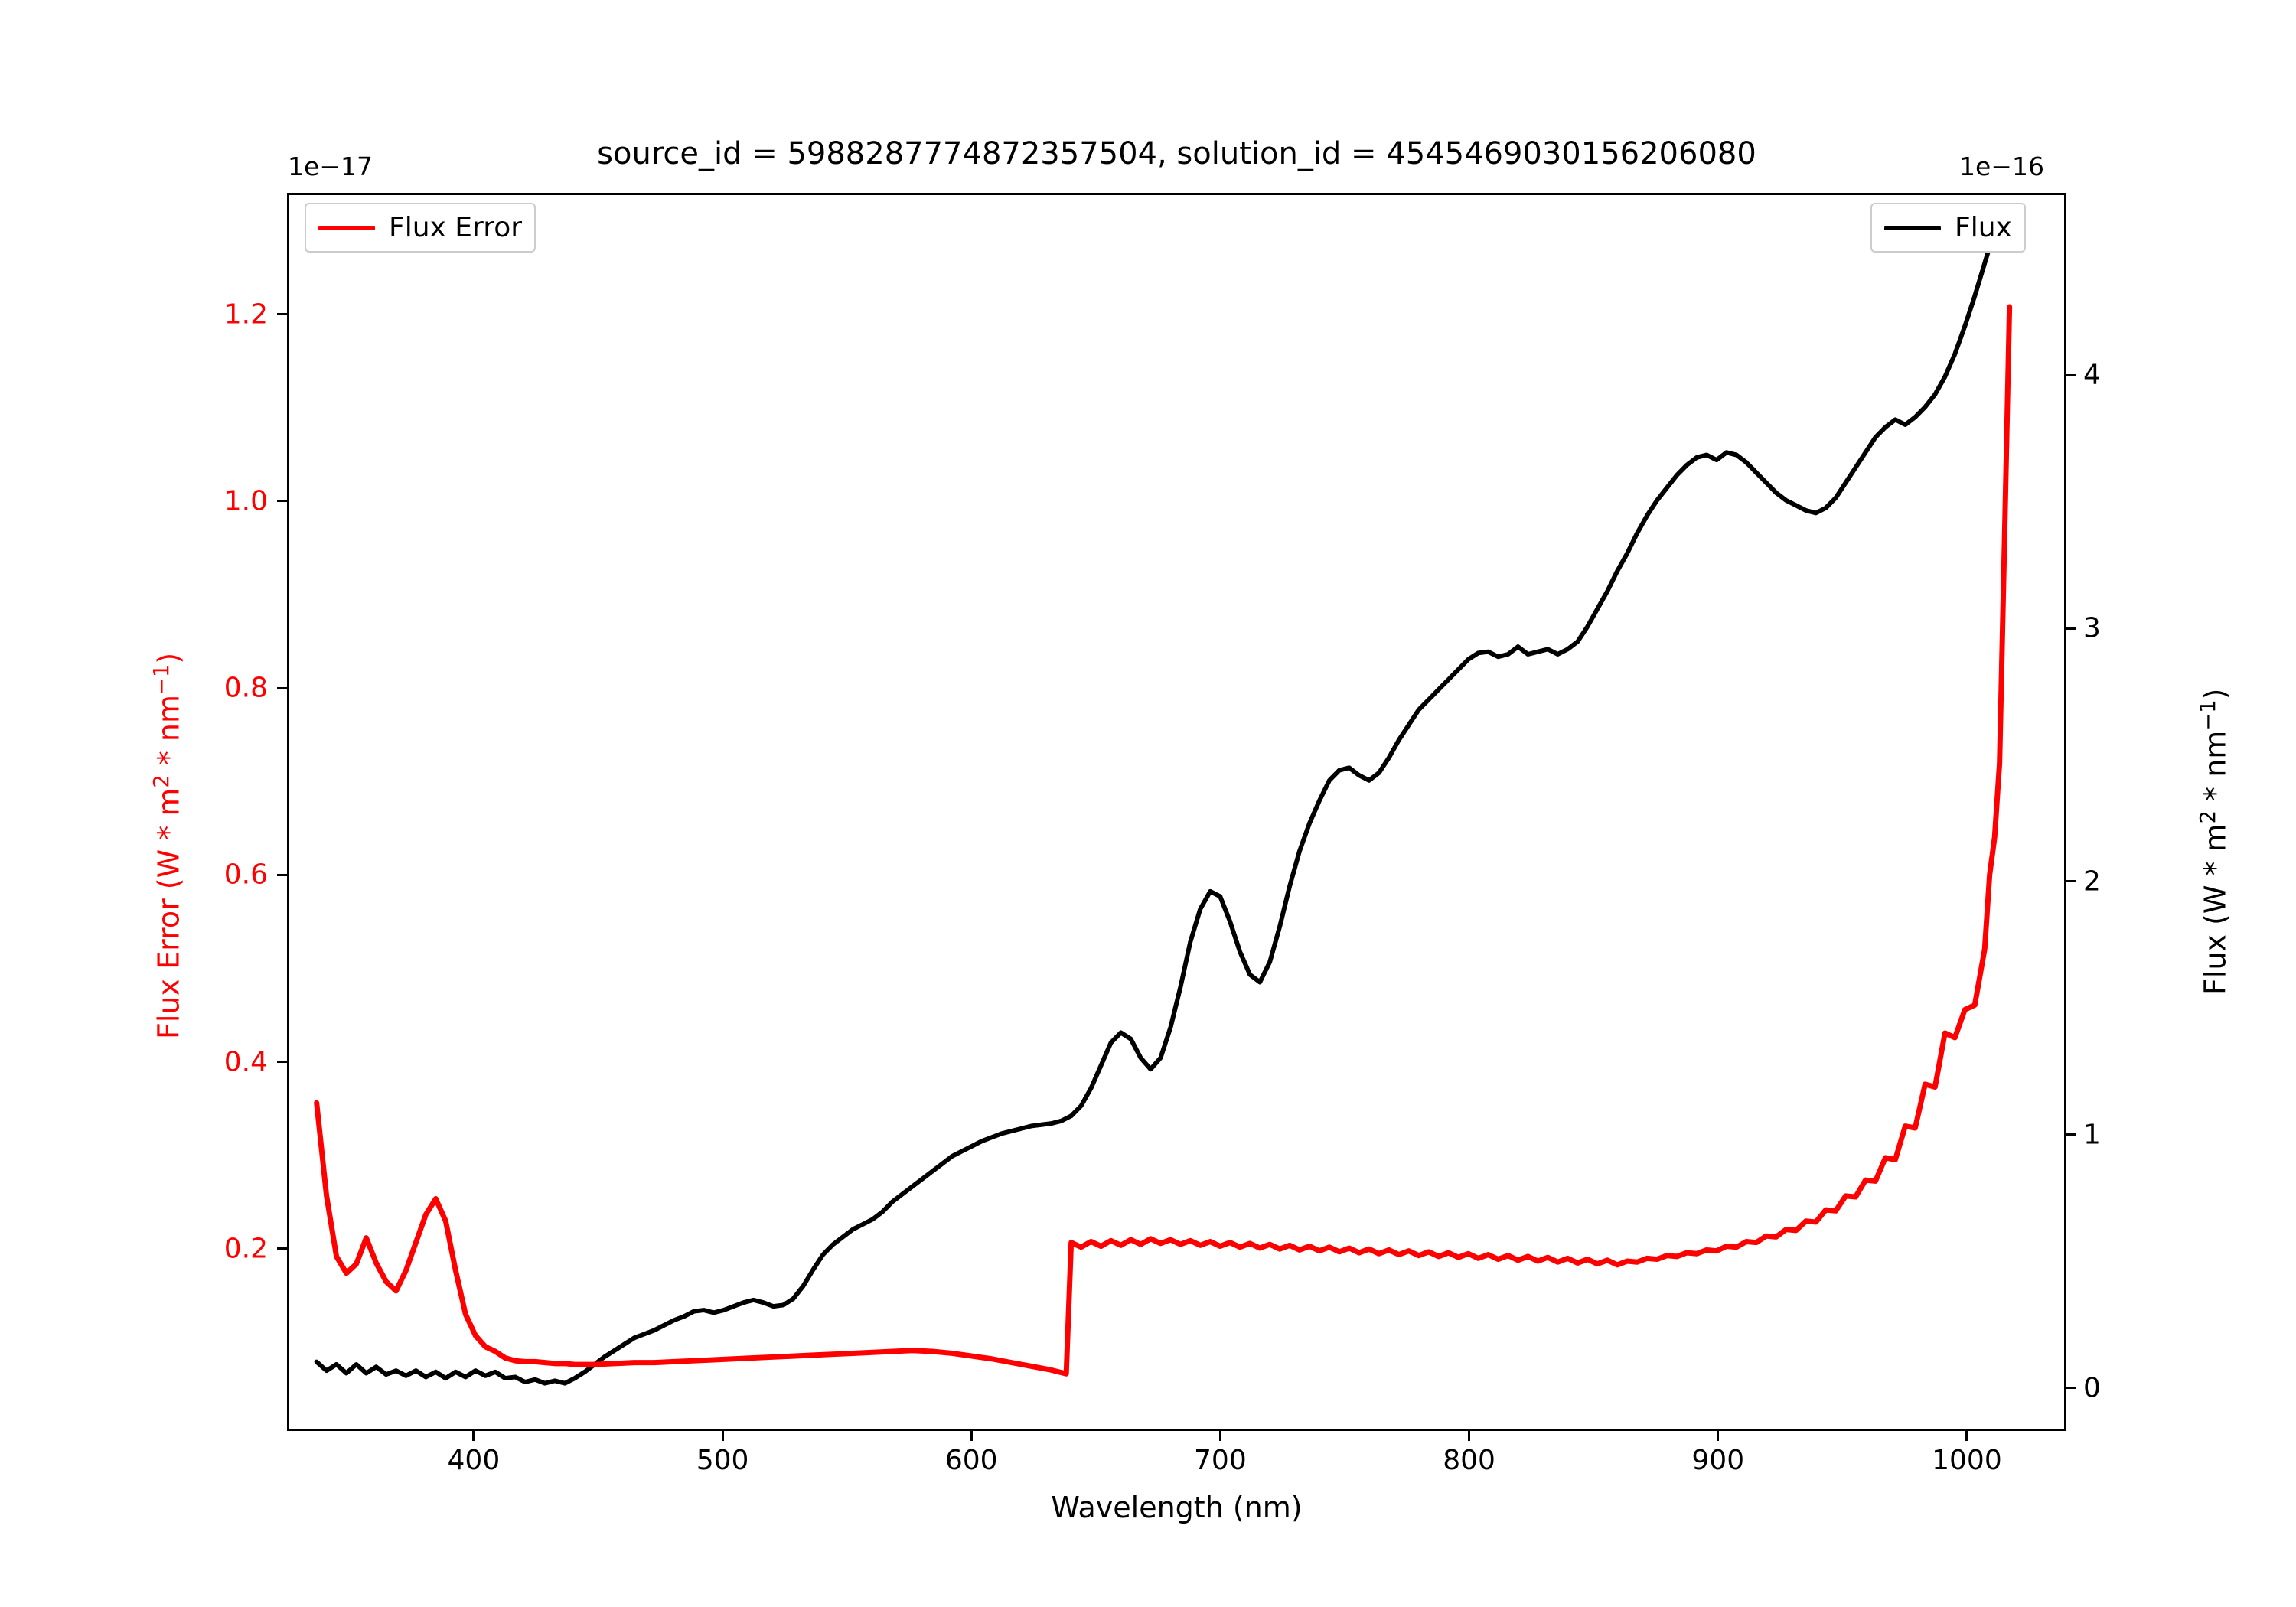 This screenshot has height=1607, width=2296. I want to click on x-tick-label: 700, so click(1220, 1460).